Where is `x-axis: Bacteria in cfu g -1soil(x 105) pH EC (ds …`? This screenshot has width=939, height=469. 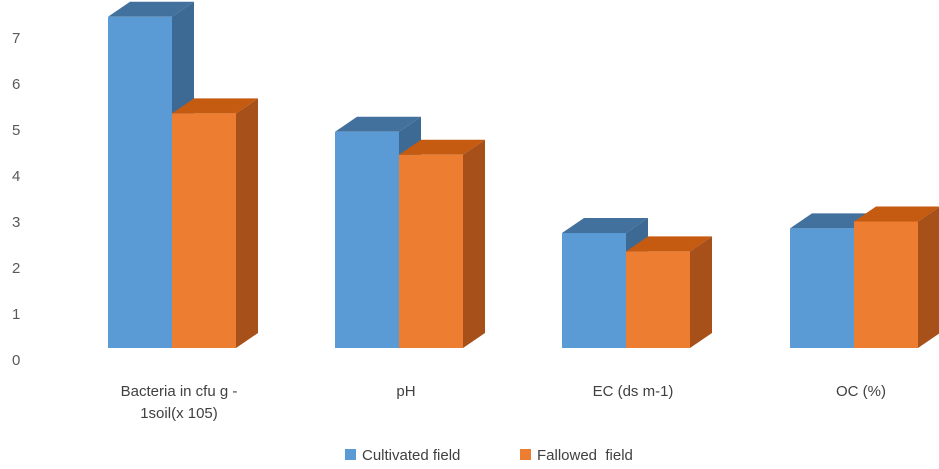 x-axis: Bacteria in cfu g -1soil(x 105) pH EC (ds … is located at coordinates (503, 402).